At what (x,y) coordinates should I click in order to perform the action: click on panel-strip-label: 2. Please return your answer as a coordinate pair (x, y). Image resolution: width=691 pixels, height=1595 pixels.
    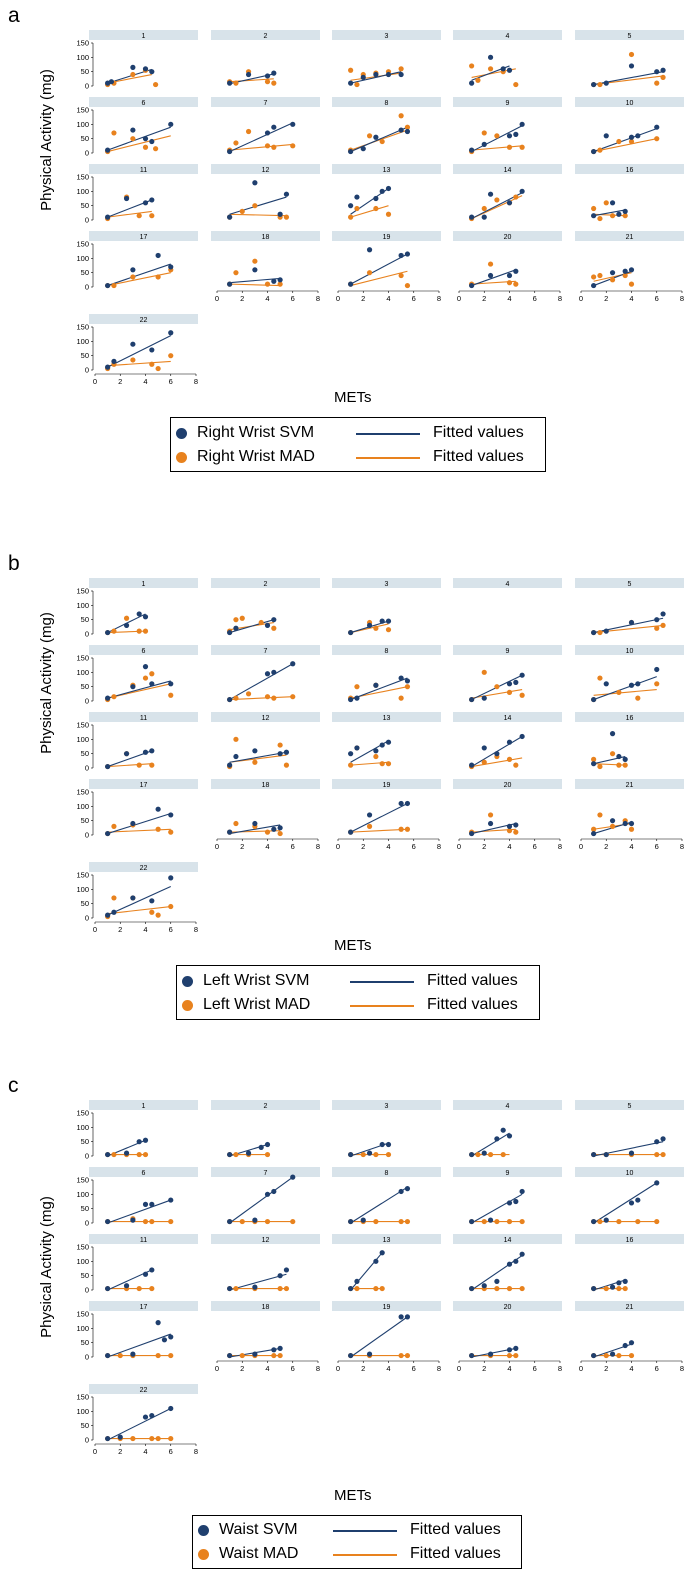
    Looking at the image, I should click on (266, 36).